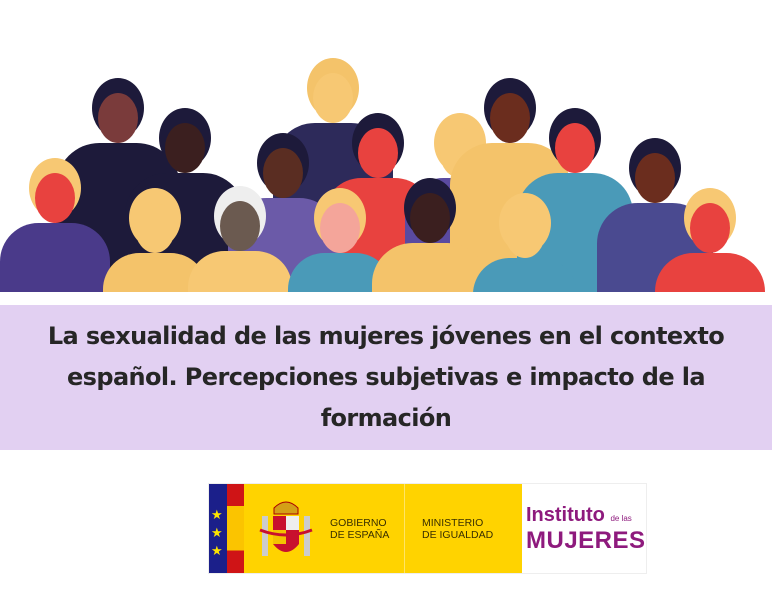 The image size is (775, 604). I want to click on gobierno-line1: GOBIERNO, so click(358, 522).